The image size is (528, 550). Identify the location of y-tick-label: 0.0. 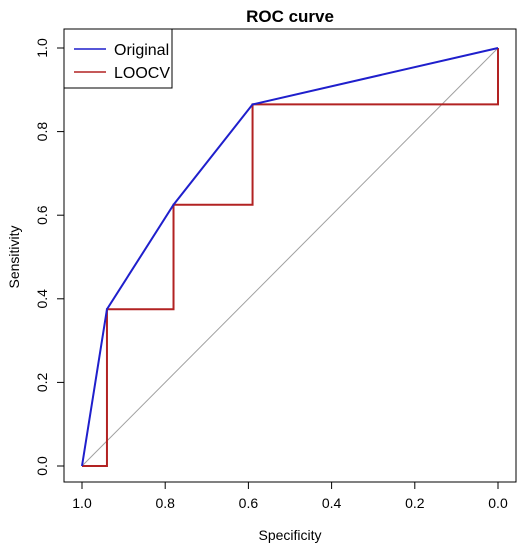
(42, 466).